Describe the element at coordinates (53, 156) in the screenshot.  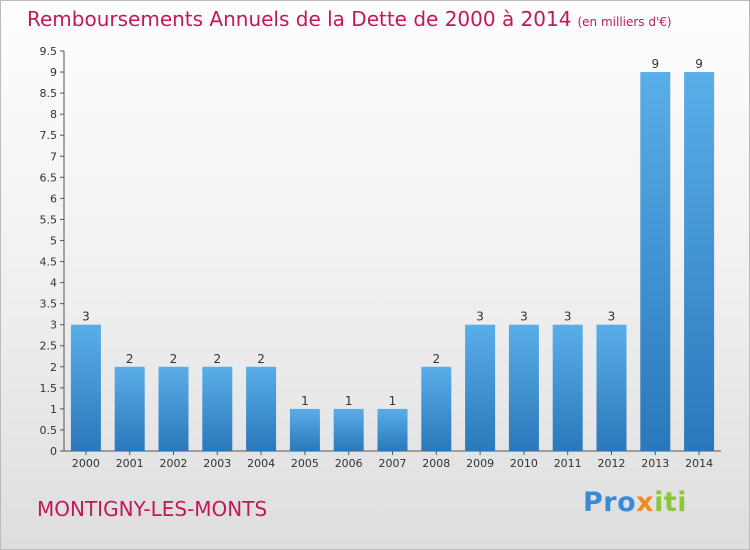
I see `y-tick-label: 7` at that location.